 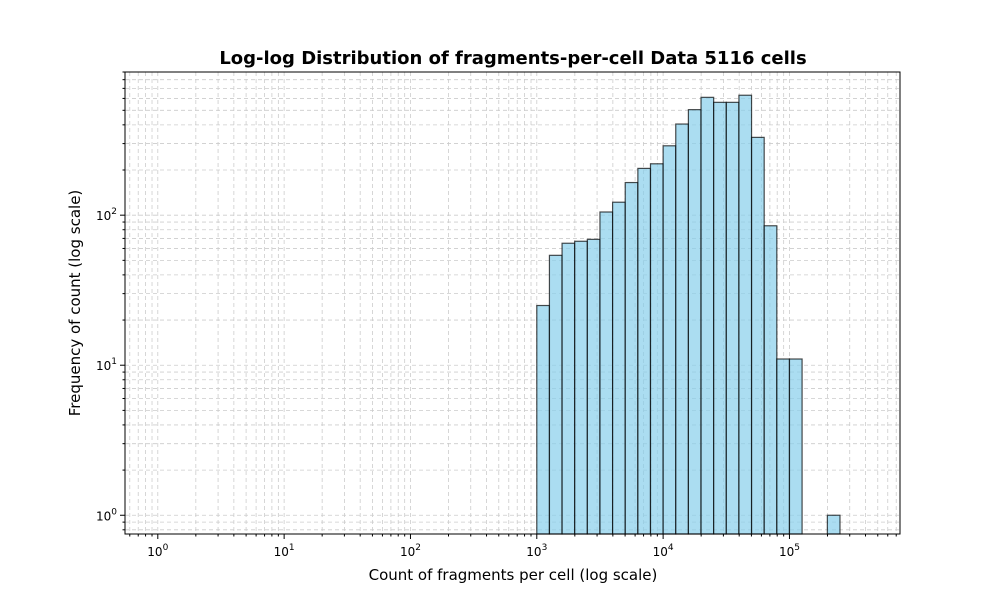 I want to click on y-tick-label: 10², so click(x=106, y=215).